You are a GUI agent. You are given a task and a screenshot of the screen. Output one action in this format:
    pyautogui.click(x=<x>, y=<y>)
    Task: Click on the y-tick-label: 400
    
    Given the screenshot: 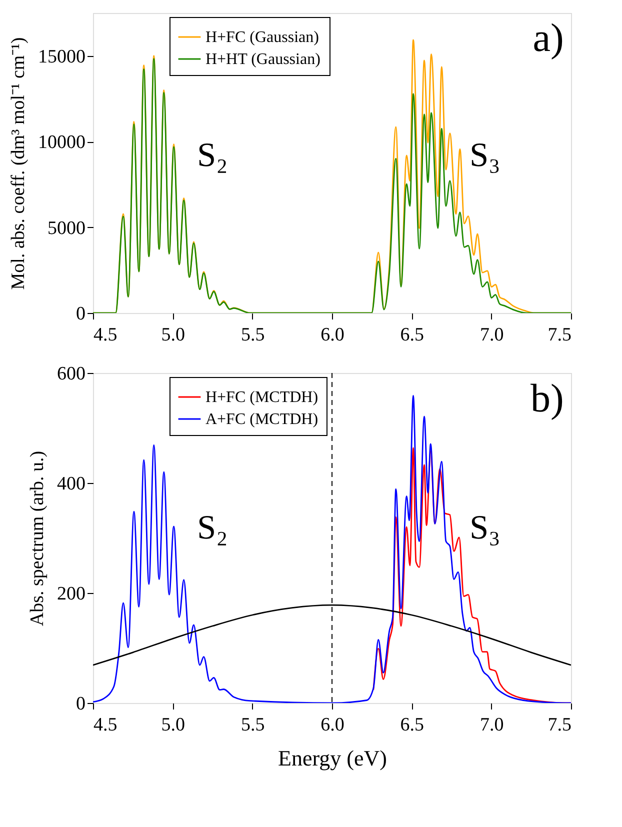 What is the action you would take?
    pyautogui.click(x=71, y=484)
    